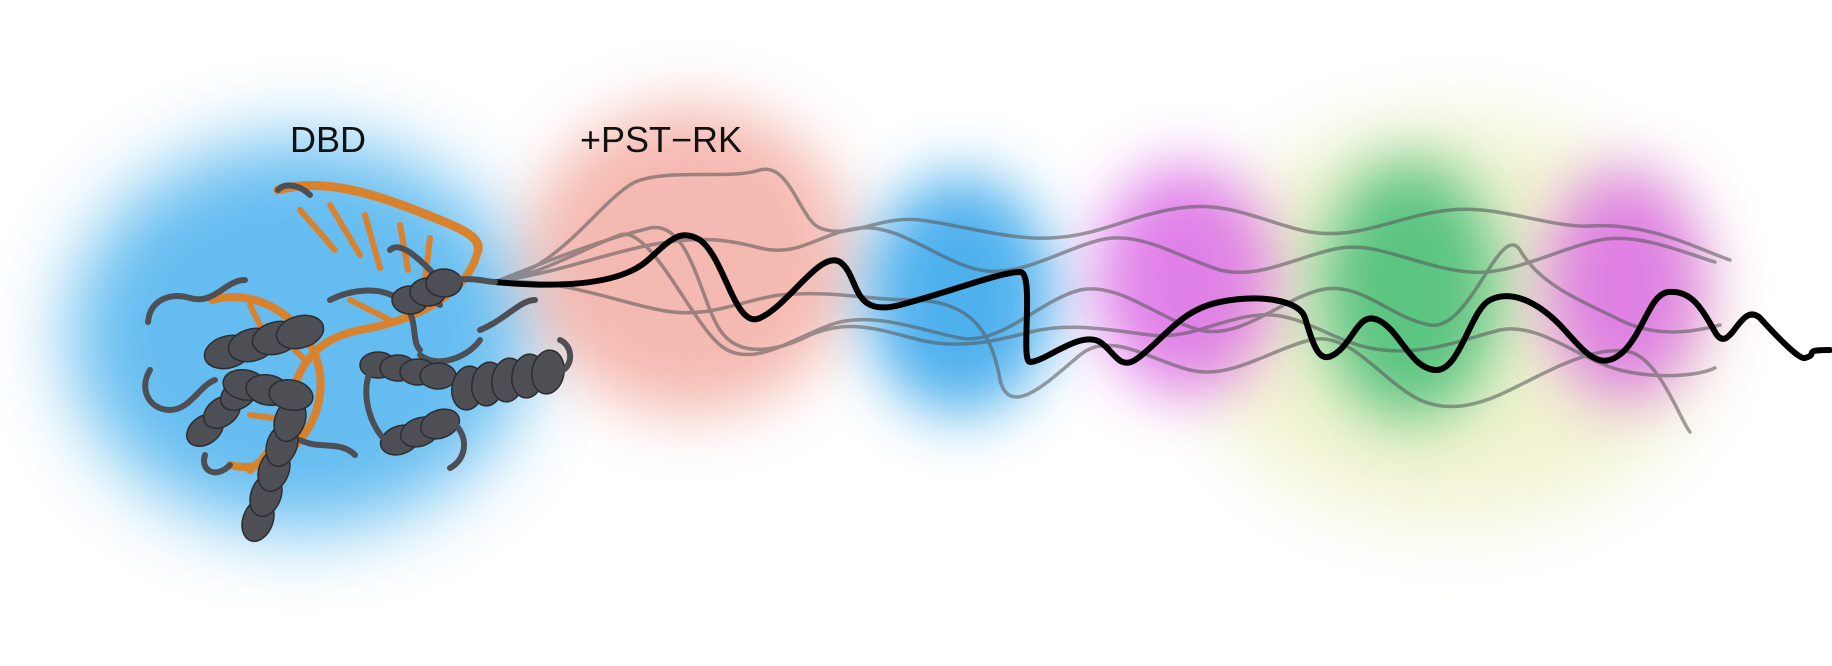 The height and width of the screenshot is (666, 1832). What do you see at coordinates (328, 139) in the screenshot?
I see `dbd-label: DBD` at bounding box center [328, 139].